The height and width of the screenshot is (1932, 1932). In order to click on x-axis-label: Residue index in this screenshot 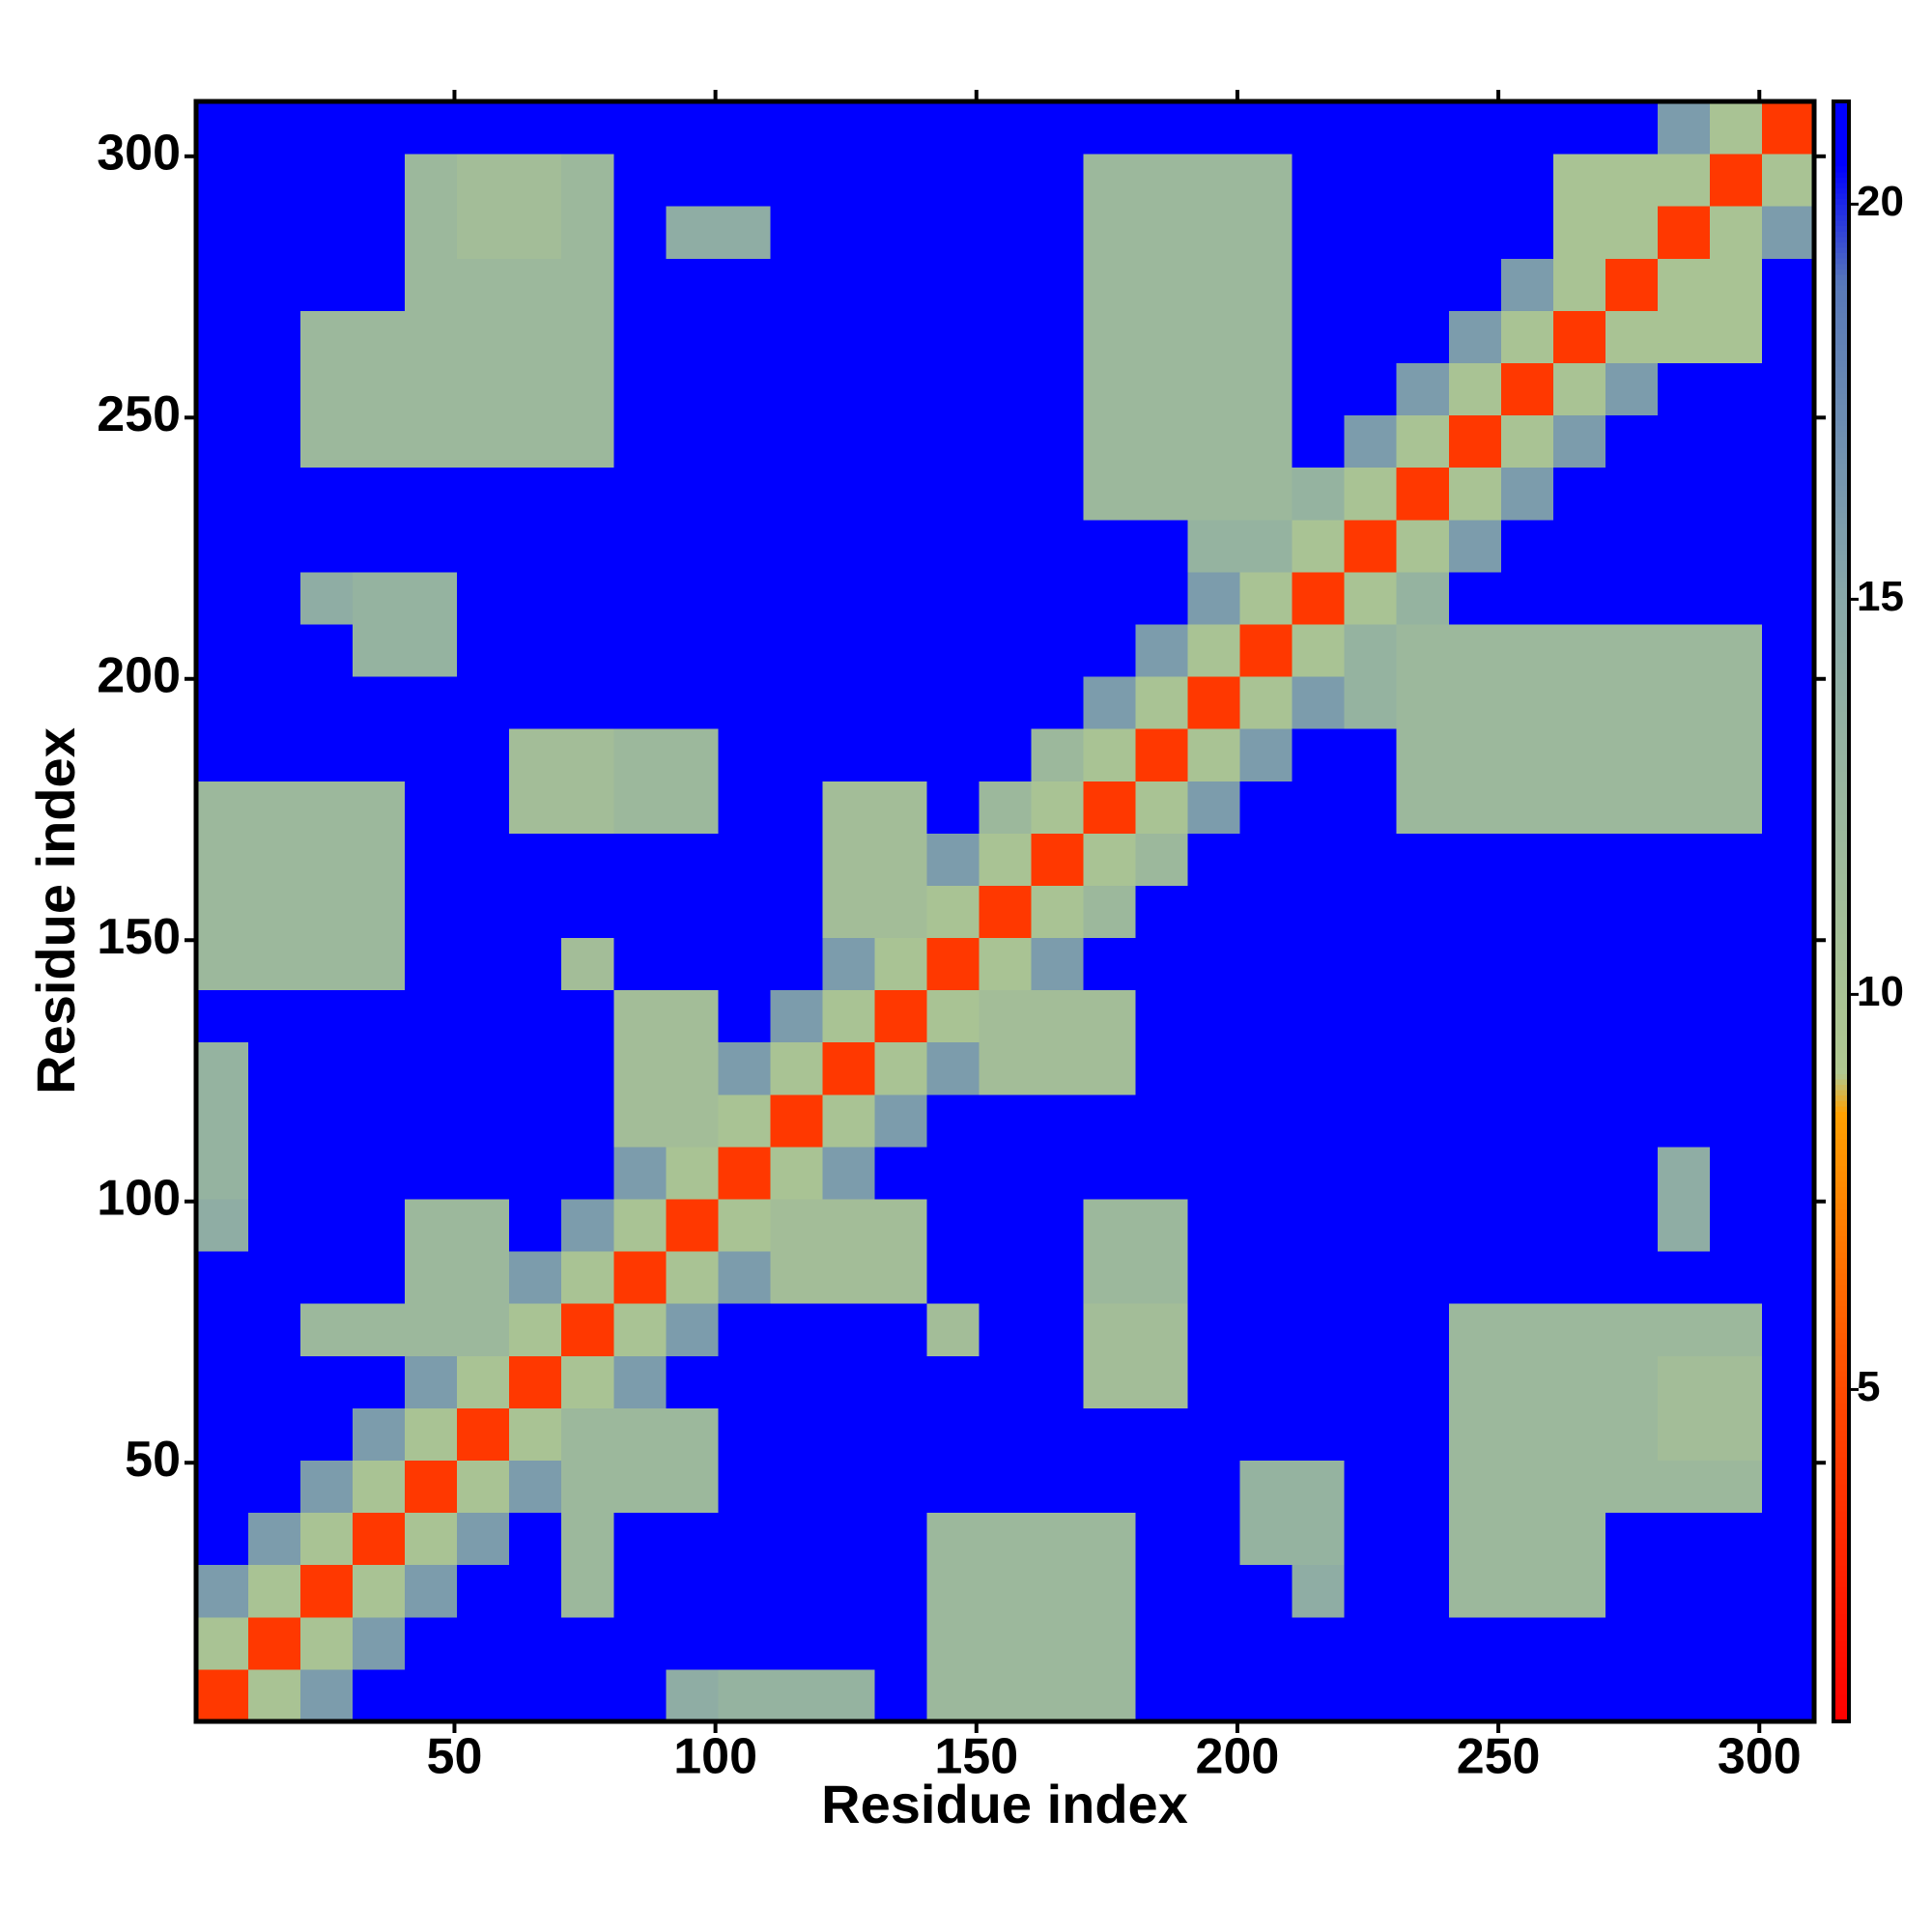, I will do `click(1005, 1804)`.